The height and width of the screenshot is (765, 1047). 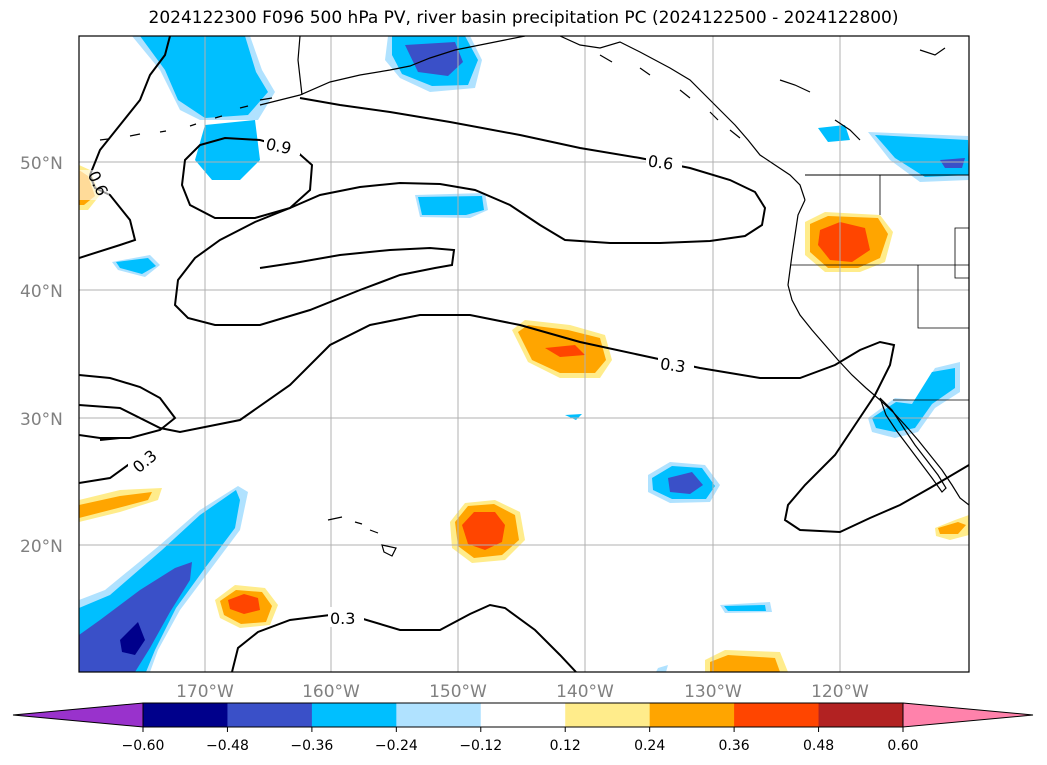 I want to click on lon-label-150w: 150°W, so click(x=458, y=692).